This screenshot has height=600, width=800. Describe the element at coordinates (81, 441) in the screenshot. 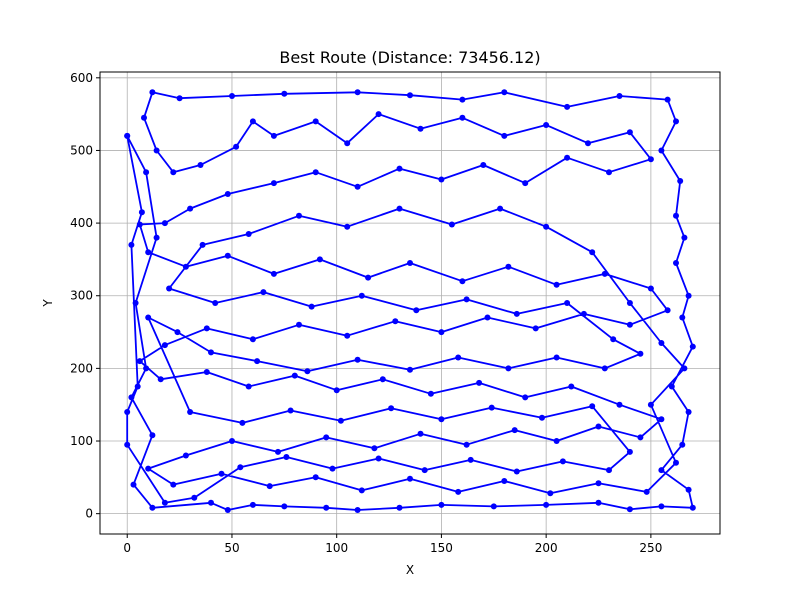

I see `y-tick-label: 100` at that location.